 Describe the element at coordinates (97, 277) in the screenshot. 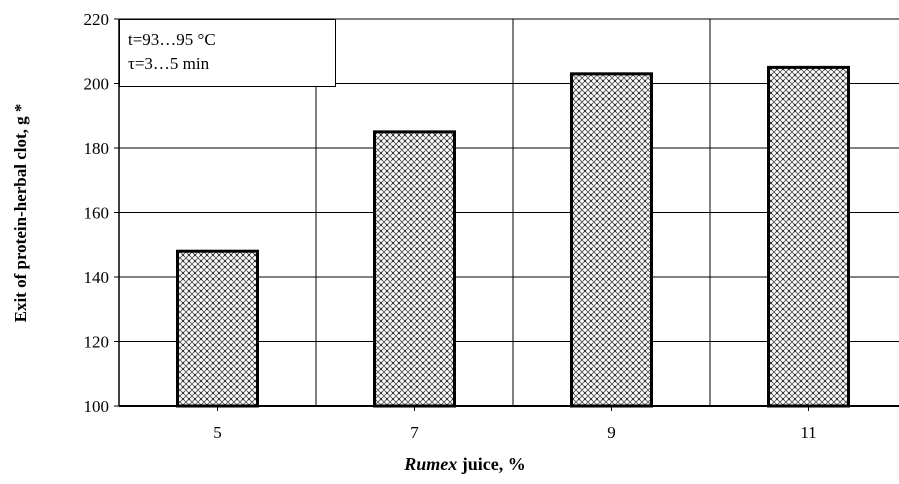

I see `y-tick-label: 140` at that location.